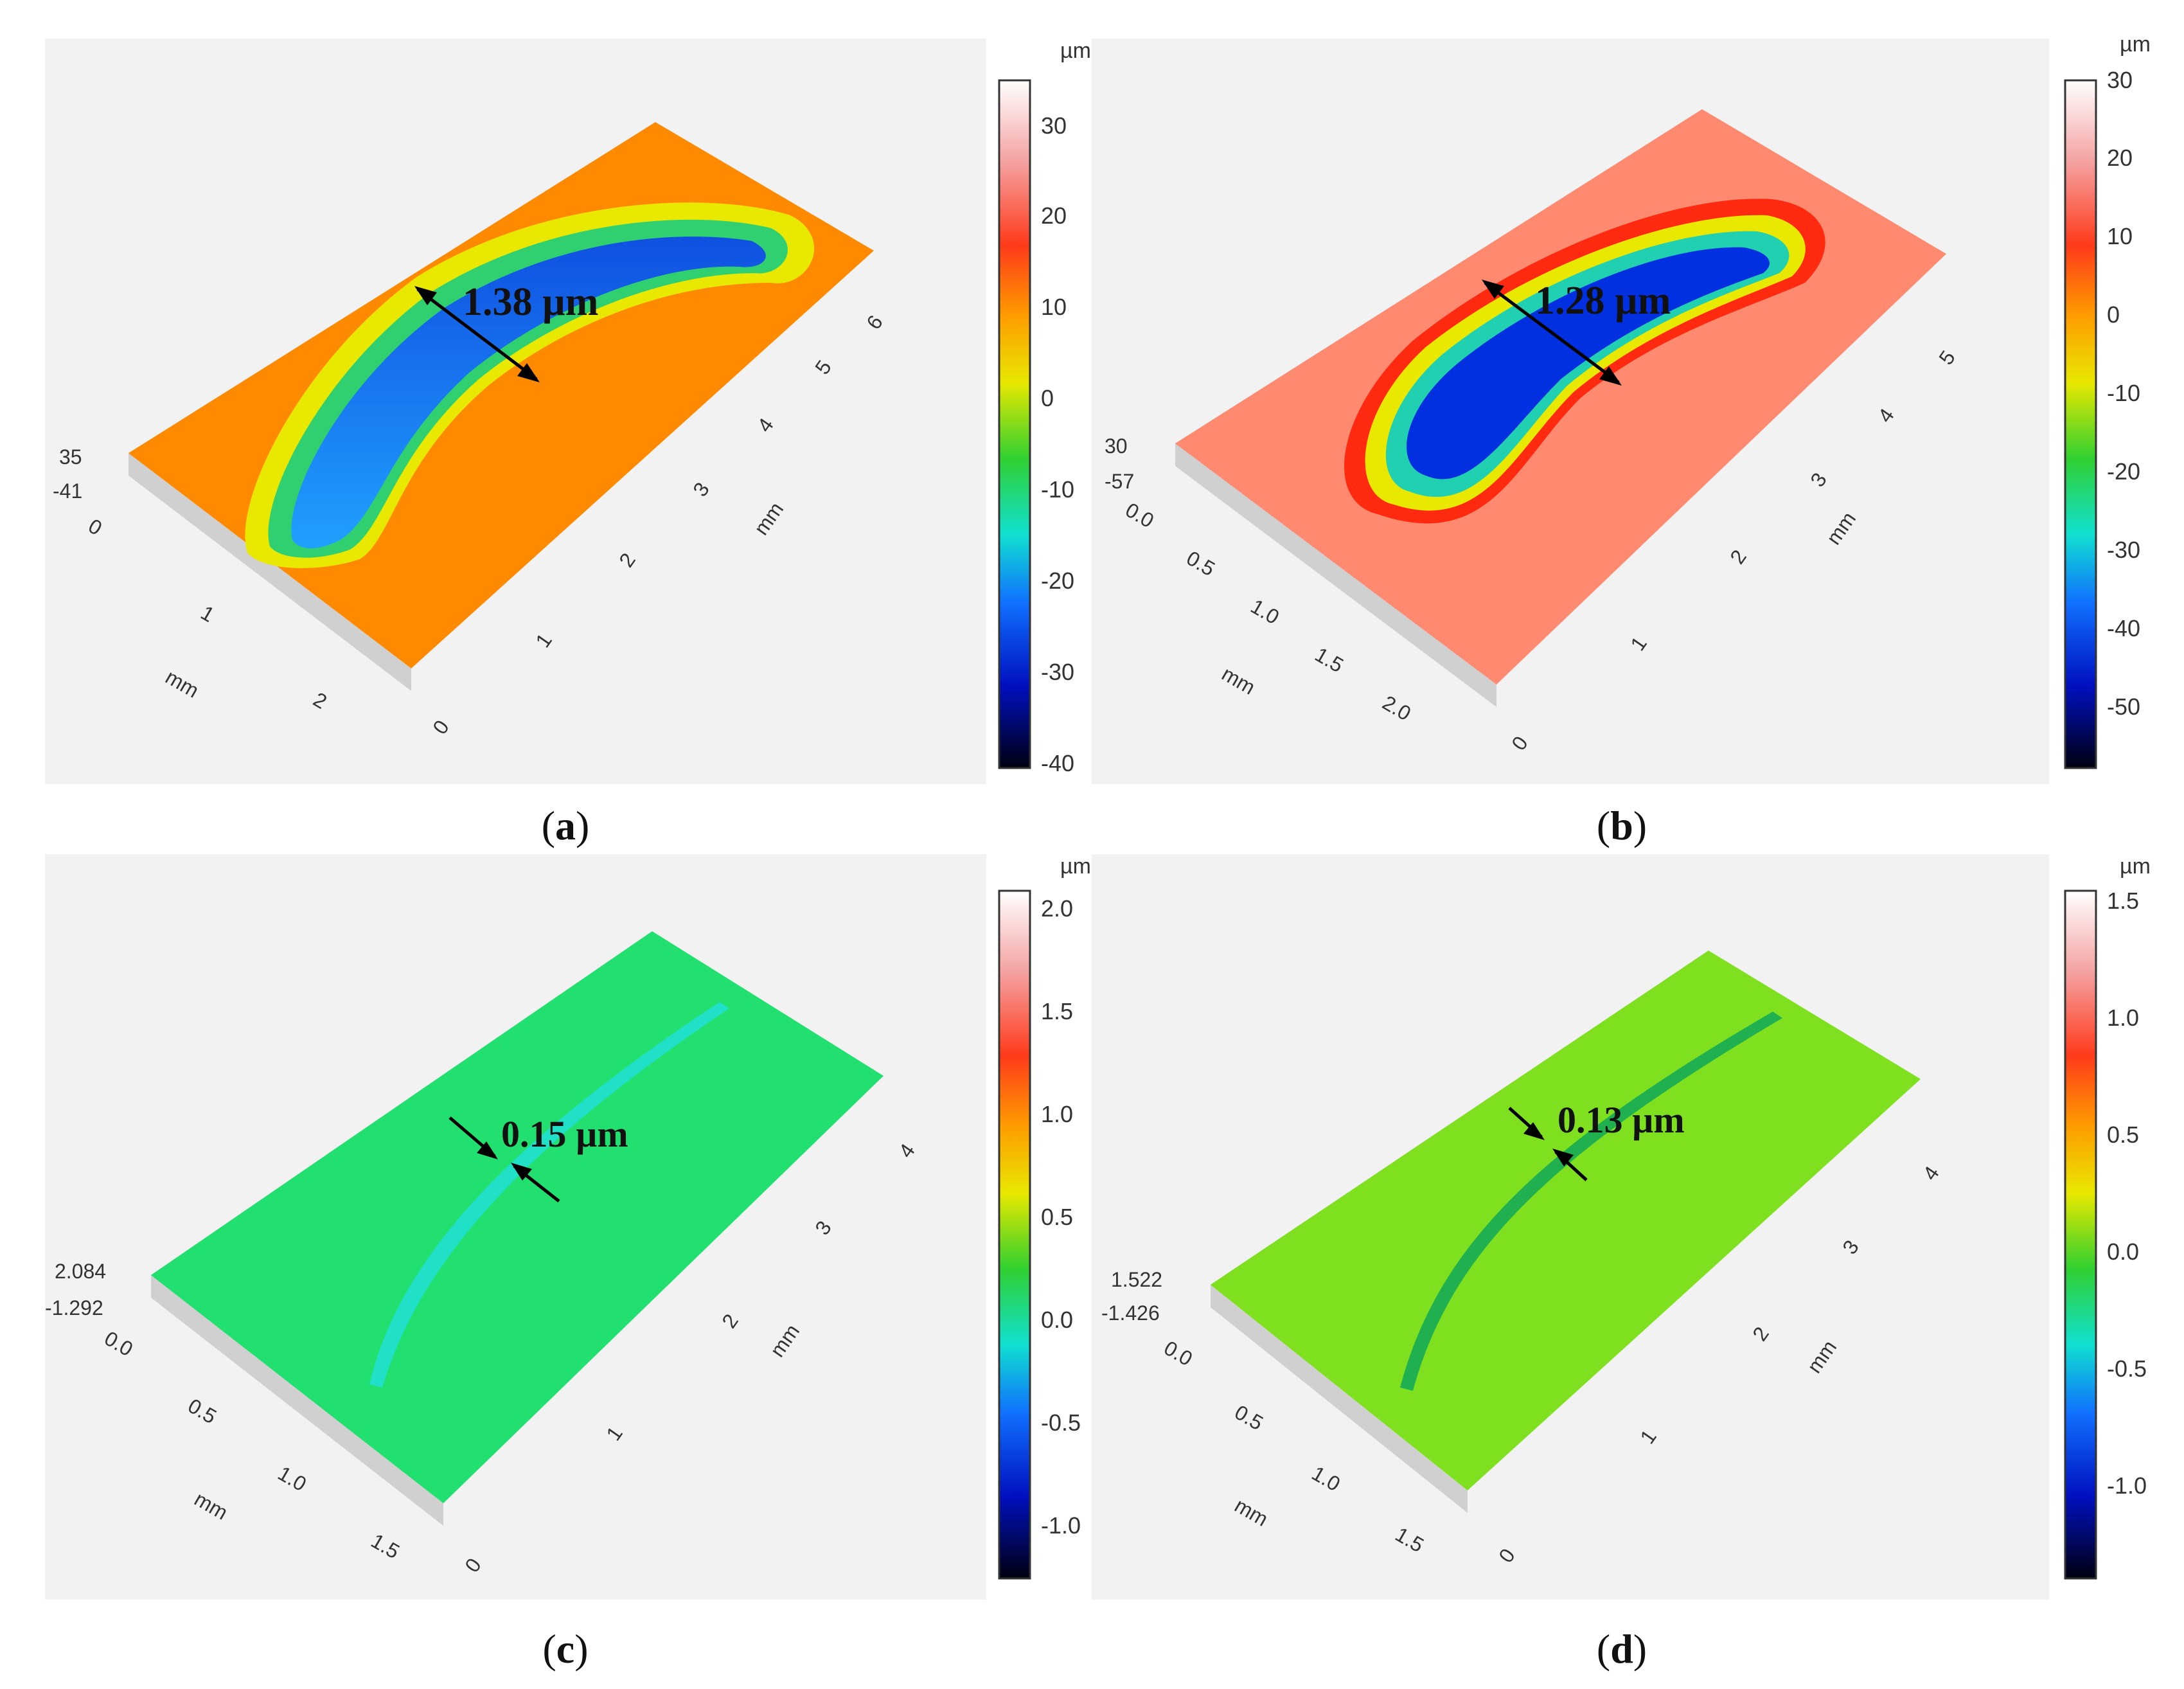 Image resolution: width=2184 pixels, height=1689 pixels. Describe the element at coordinates (2127, 1193) in the screenshot. I see `colorbar-ticks: 1.5 1.0 0.5 0.0 -0.5 -1.0` at that location.